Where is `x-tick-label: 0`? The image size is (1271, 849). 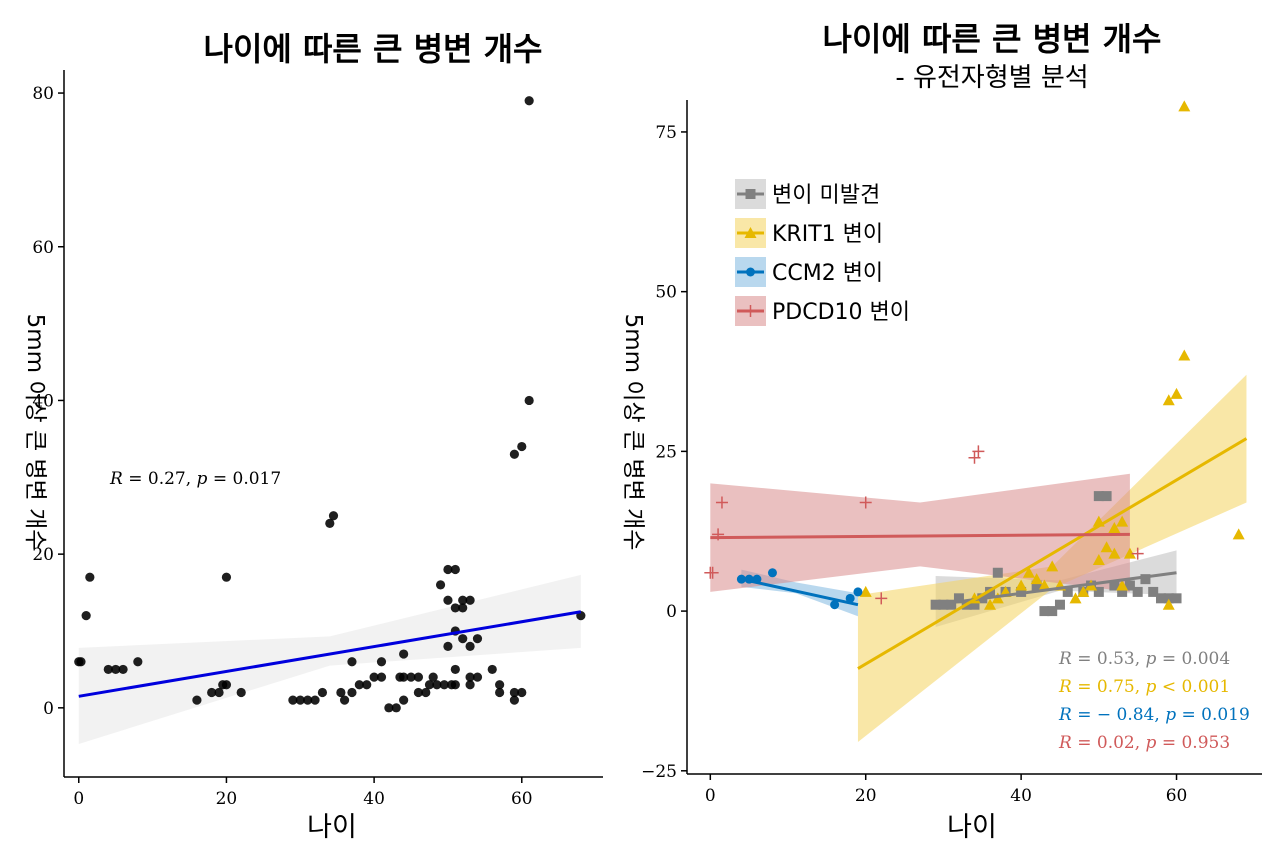 x-tick-label: 0 is located at coordinates (710, 796).